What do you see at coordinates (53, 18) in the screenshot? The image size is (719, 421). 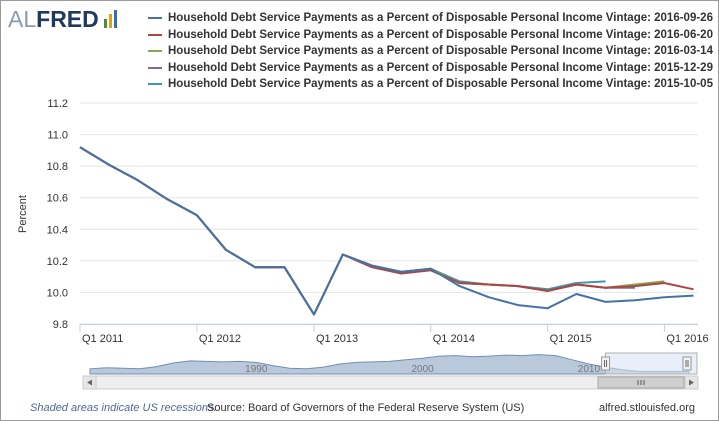 I see `logo-text: ALFRED` at bounding box center [53, 18].